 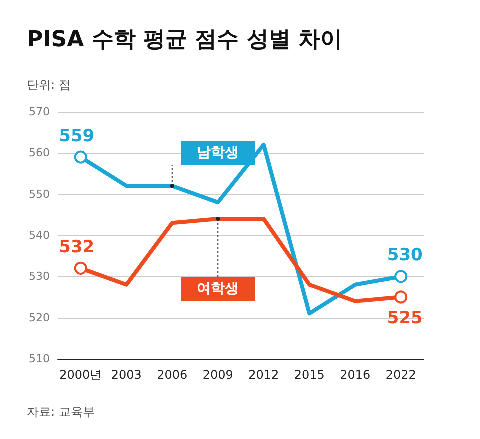 What do you see at coordinates (218, 153) in the screenshot?
I see `series-label: 남학생` at bounding box center [218, 153].